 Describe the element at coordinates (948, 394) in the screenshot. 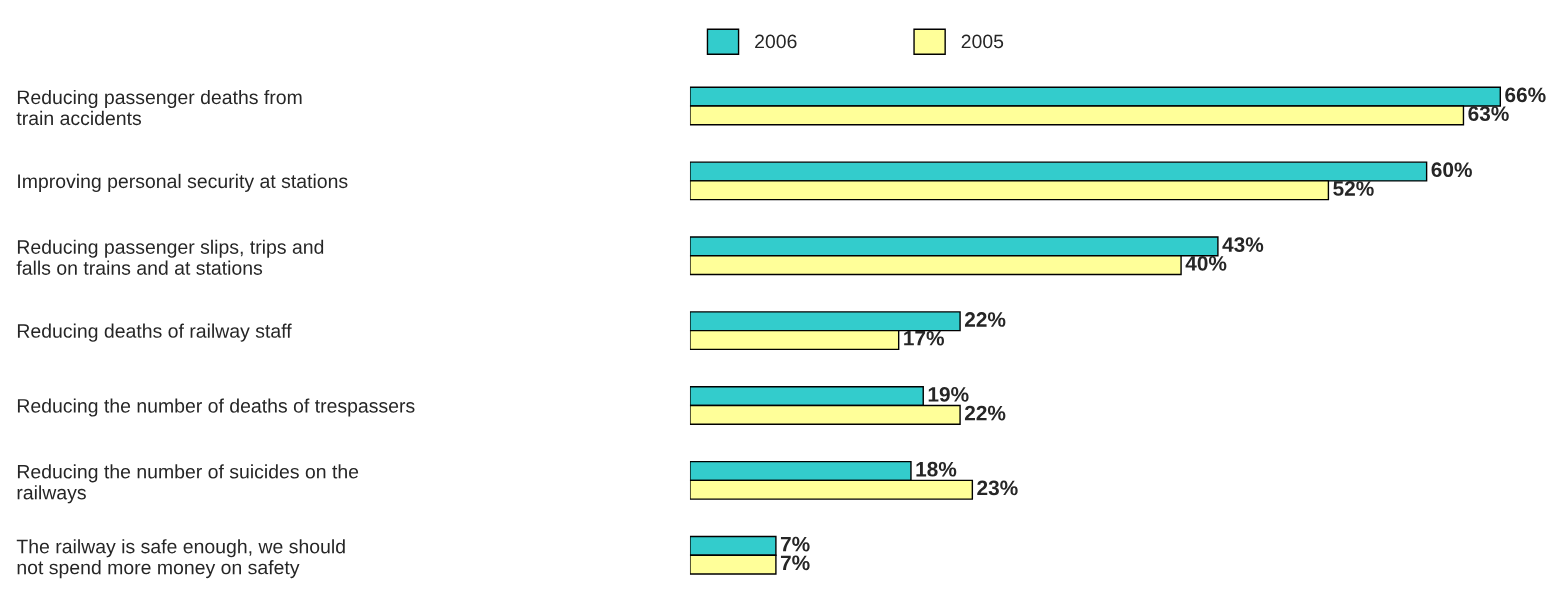

I see `data-label: 19%` at that location.